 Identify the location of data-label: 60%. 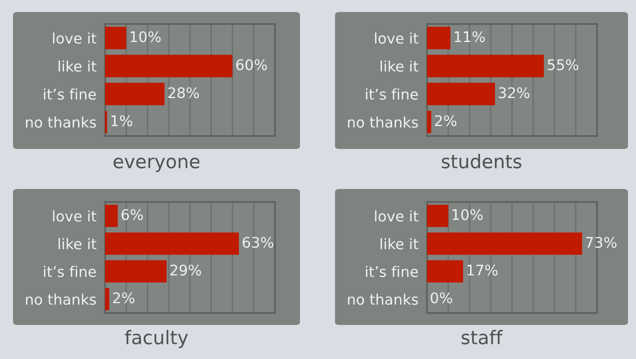
(251, 64).